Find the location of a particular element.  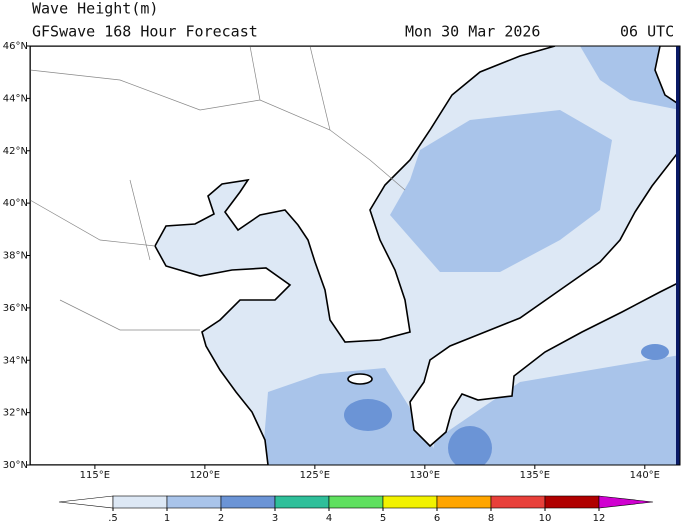

colorbar-label: 1 is located at coordinates (167, 518).